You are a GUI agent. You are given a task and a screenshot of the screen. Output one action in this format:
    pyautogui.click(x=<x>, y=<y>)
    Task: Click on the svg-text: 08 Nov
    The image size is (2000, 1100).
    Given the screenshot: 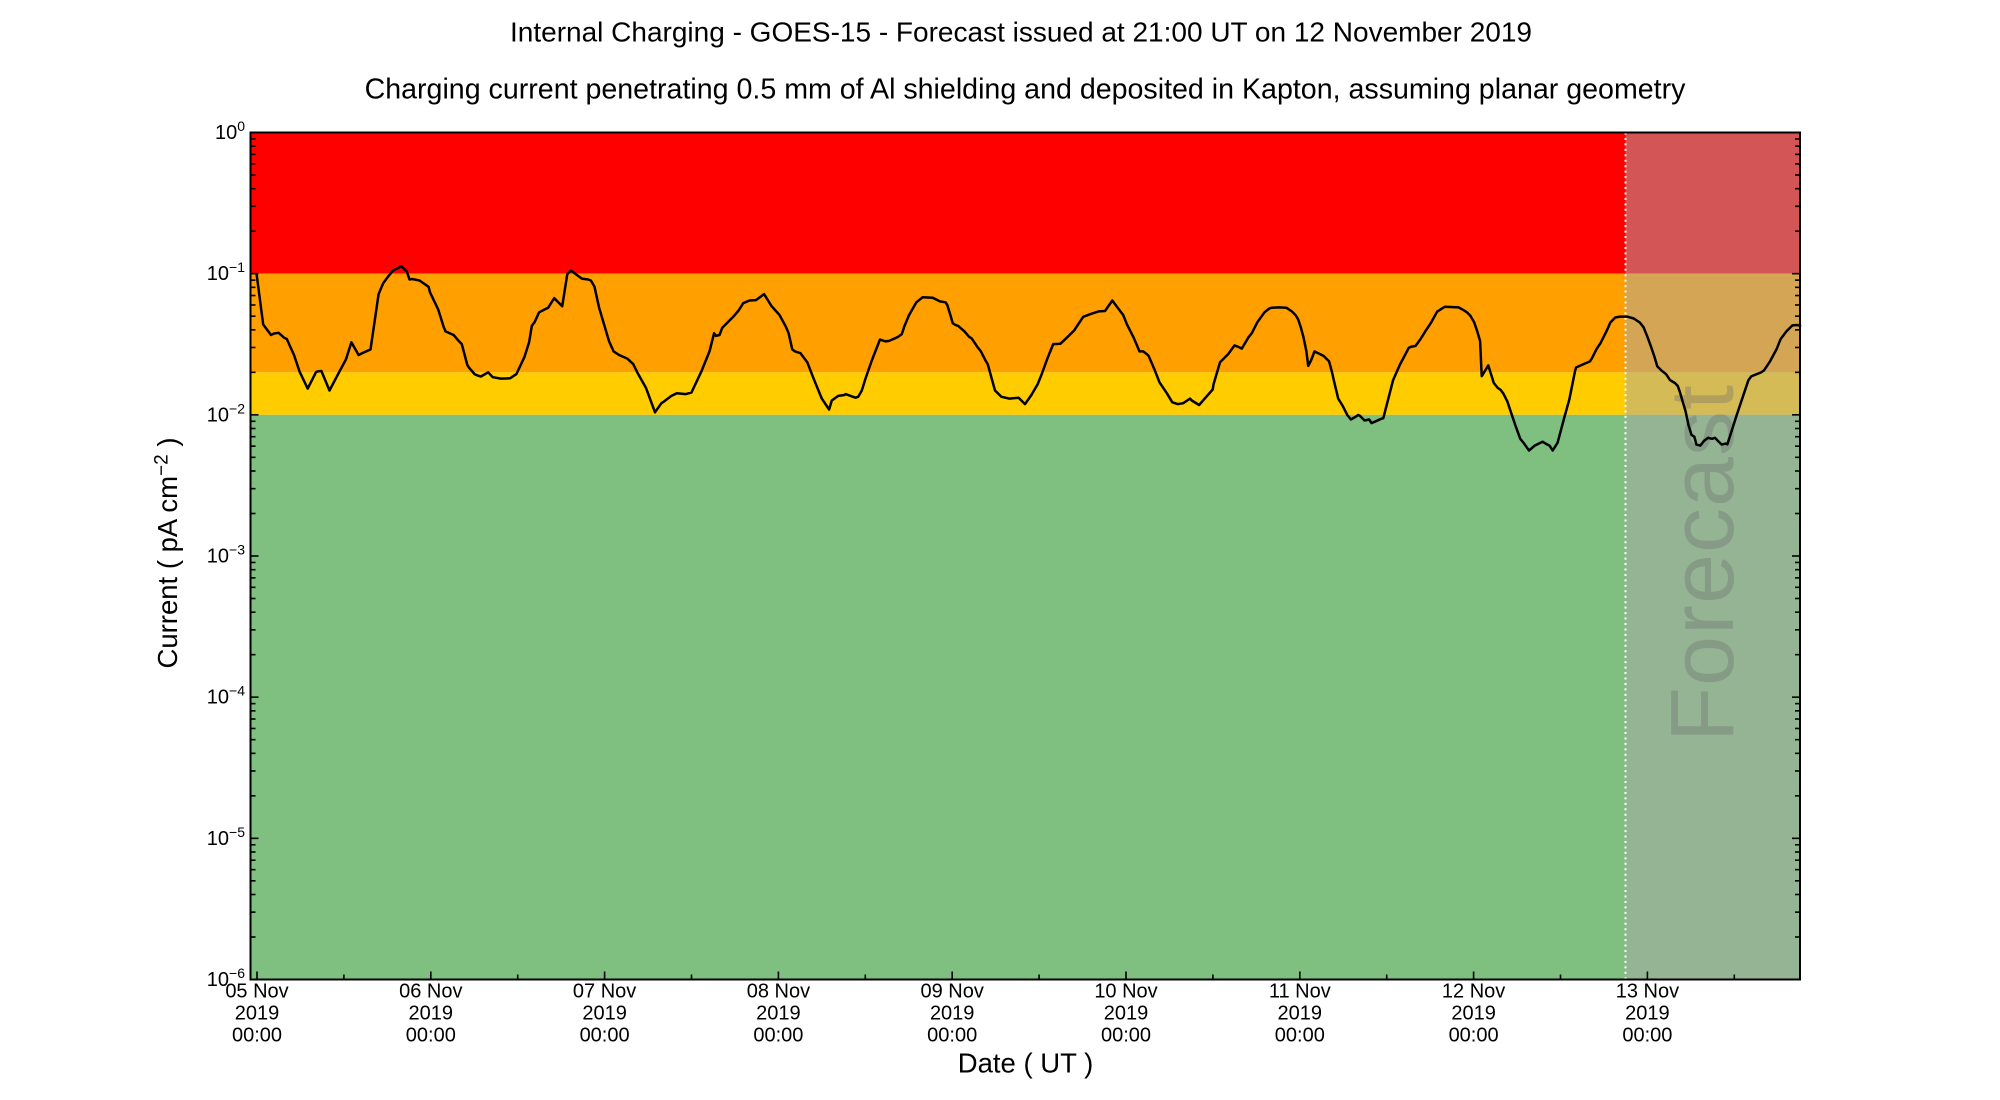 What is the action you would take?
    pyautogui.click(x=778, y=992)
    